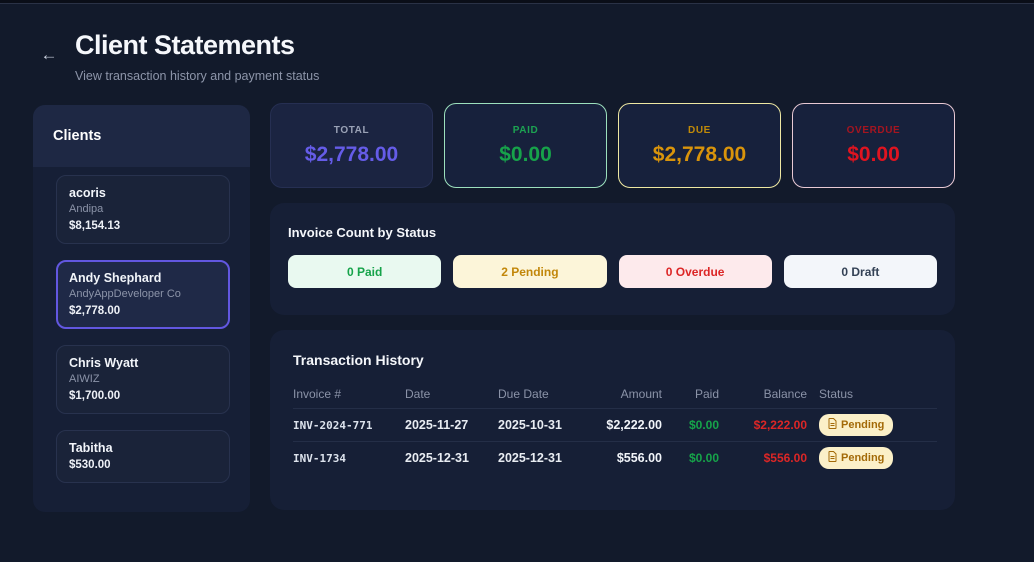 Image resolution: width=1034 pixels, height=562 pixels. Describe the element at coordinates (634, 425) in the screenshot. I see `invoice-amount: $2,222.00` at that location.